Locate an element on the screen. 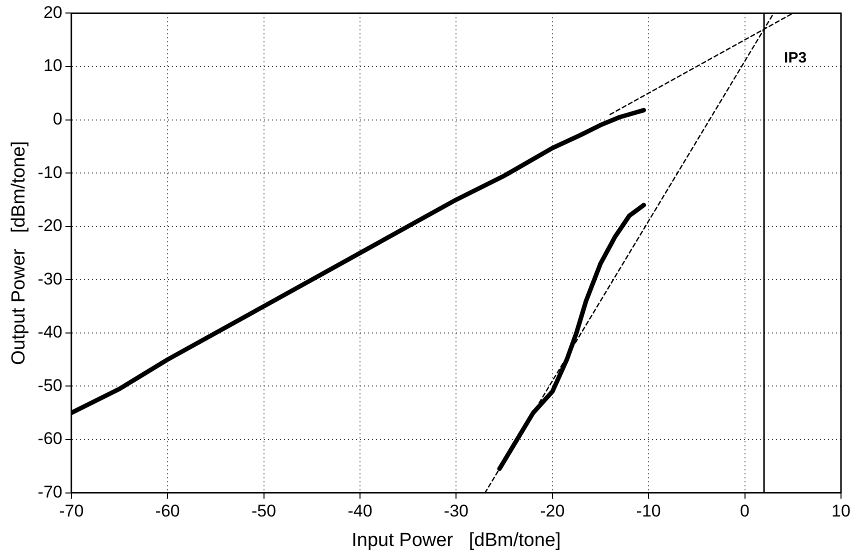 The height and width of the screenshot is (560, 859). y-tick-label: -30 is located at coordinates (50, 278).